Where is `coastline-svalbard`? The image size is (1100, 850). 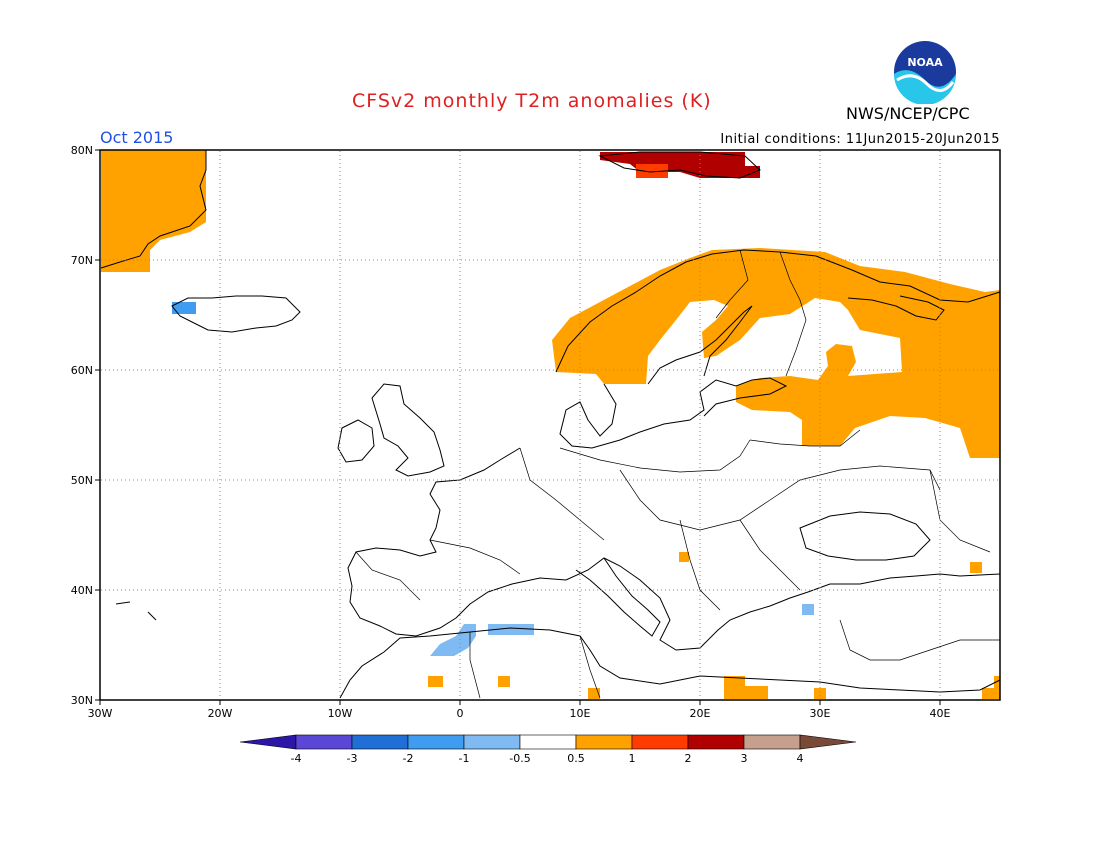 coastline-svalbard is located at coordinates (679, 165).